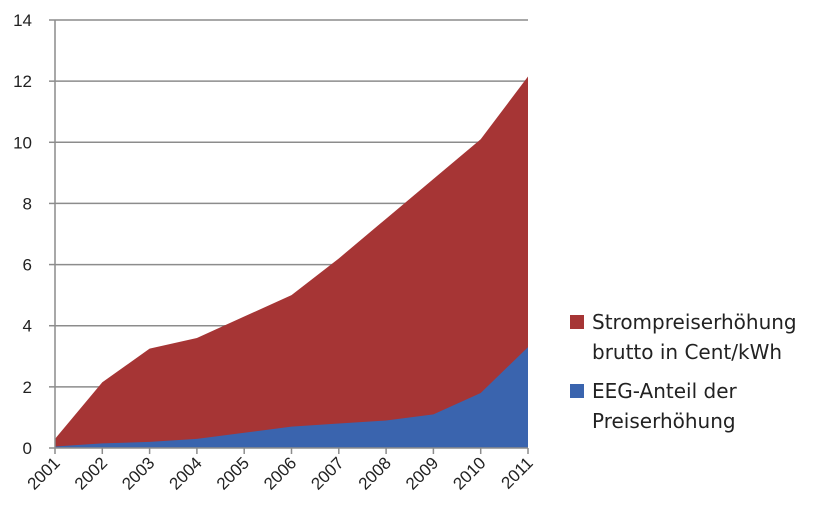 This screenshot has height=518, width=831. What do you see at coordinates (22, 20) in the screenshot?
I see `y-tick-label-14: 14` at bounding box center [22, 20].